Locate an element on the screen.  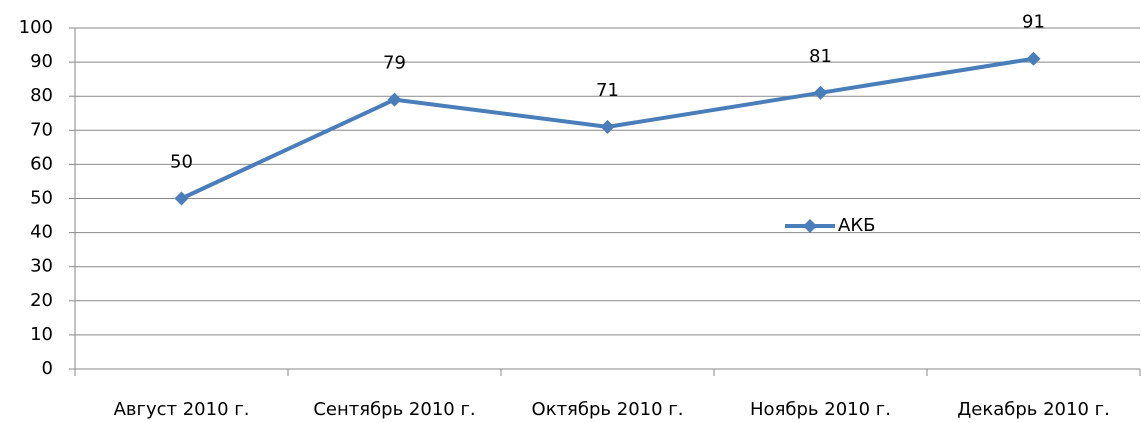
legend-marker is located at coordinates (810, 226).